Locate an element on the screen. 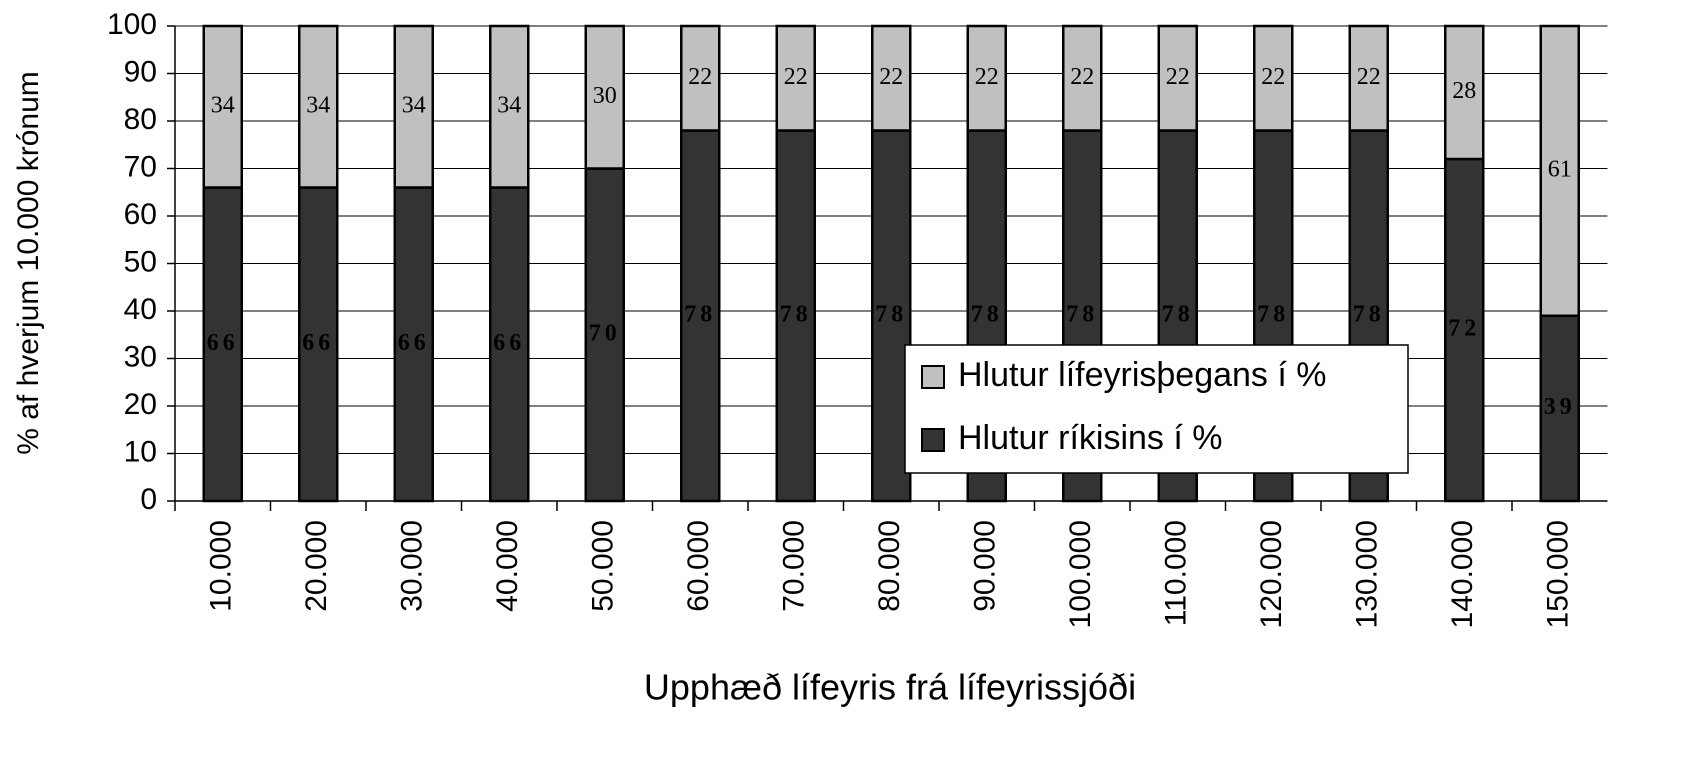  x-tick-label: 50.000 is located at coordinates (603, 566).